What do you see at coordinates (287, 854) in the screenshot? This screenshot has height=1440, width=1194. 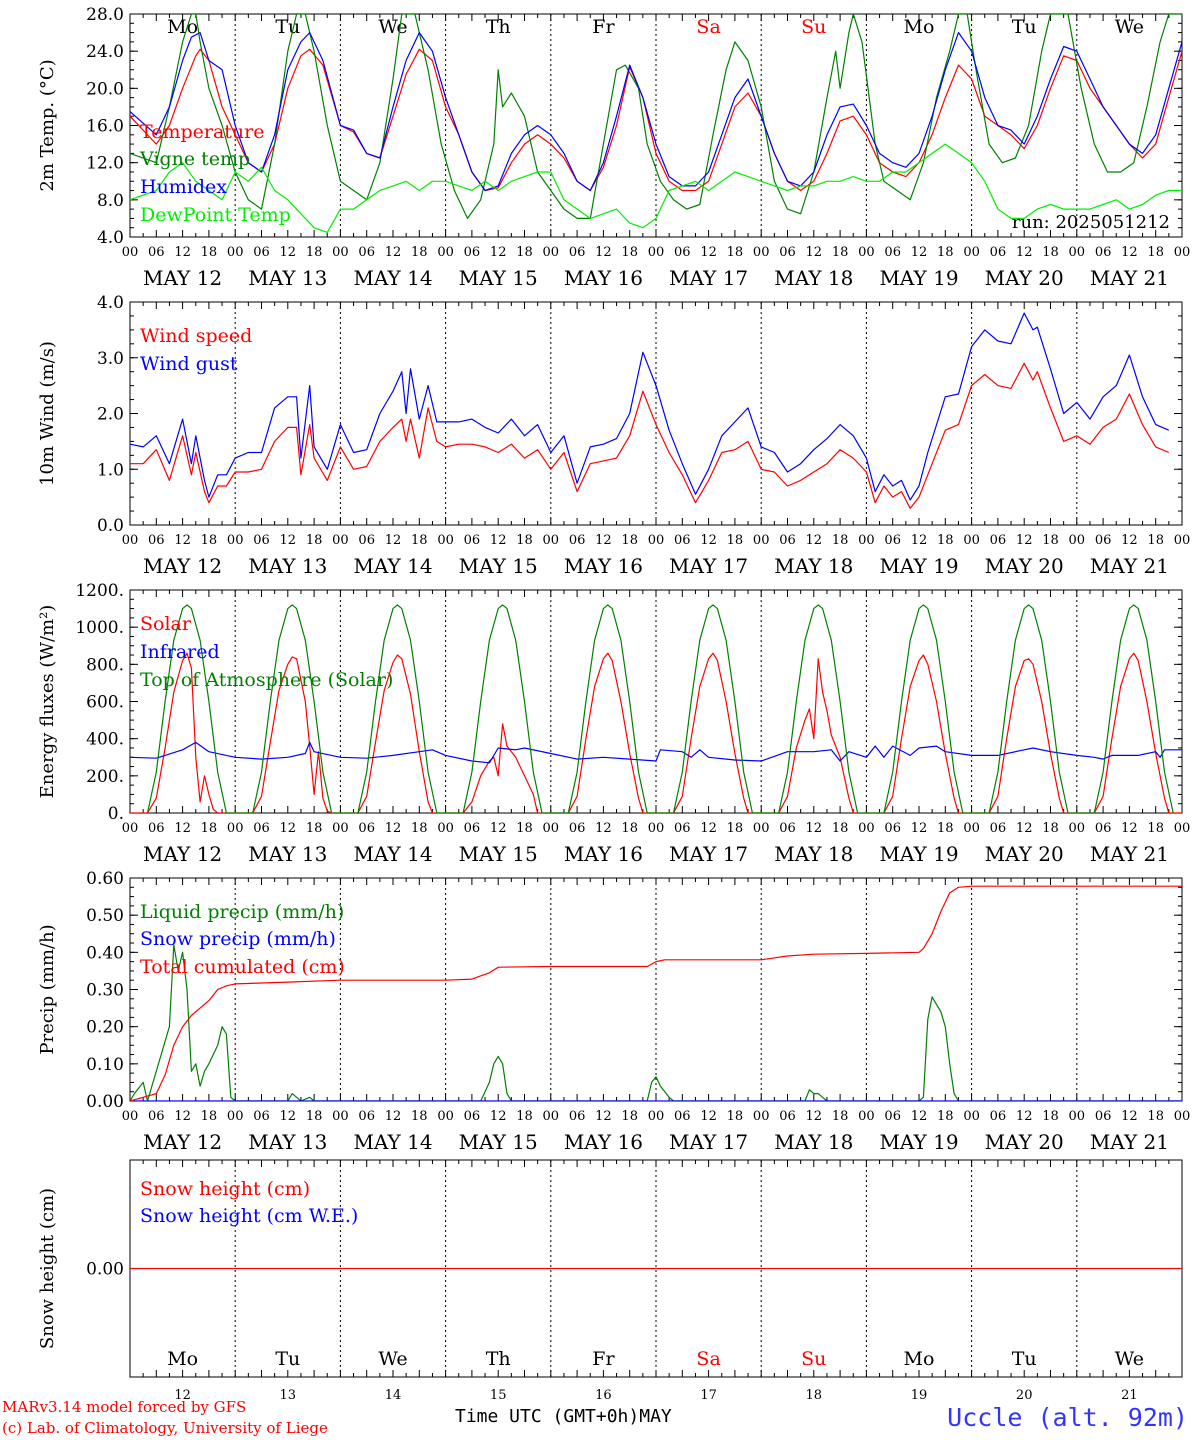 I see `date-label: MAY 13` at bounding box center [287, 854].